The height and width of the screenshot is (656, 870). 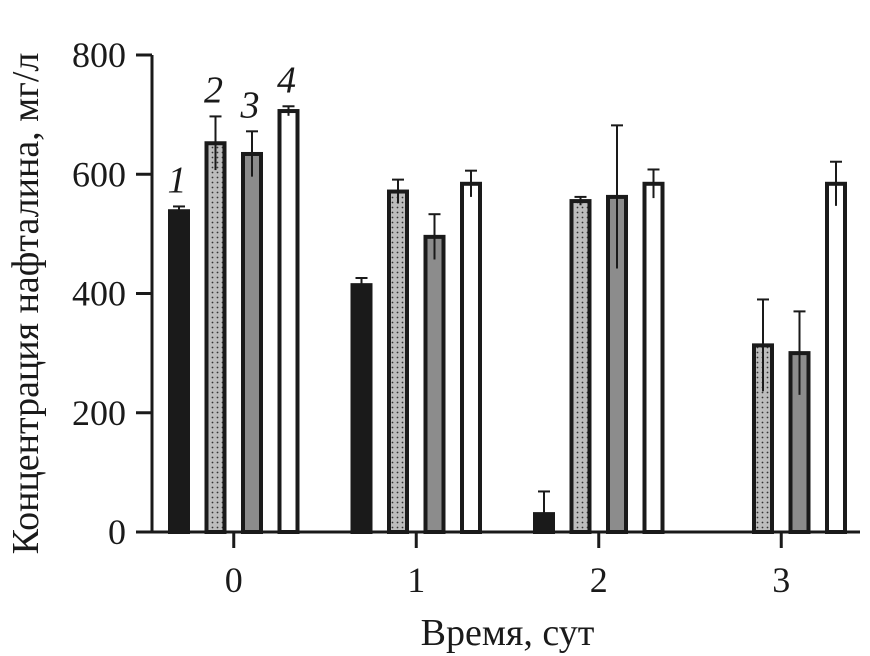 What do you see at coordinates (117, 532) in the screenshot?
I see `y-tick-label: 0` at bounding box center [117, 532].